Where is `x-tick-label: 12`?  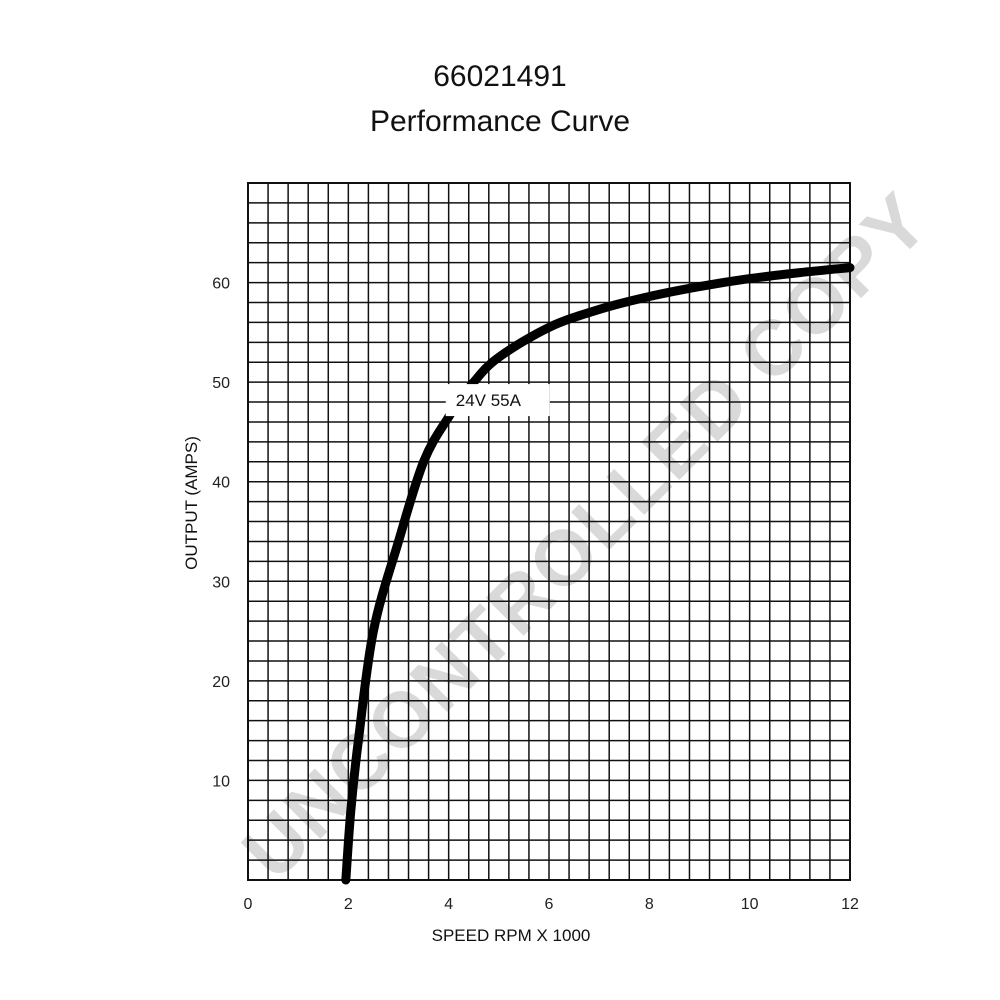 x-tick-label: 12 is located at coordinates (850, 904).